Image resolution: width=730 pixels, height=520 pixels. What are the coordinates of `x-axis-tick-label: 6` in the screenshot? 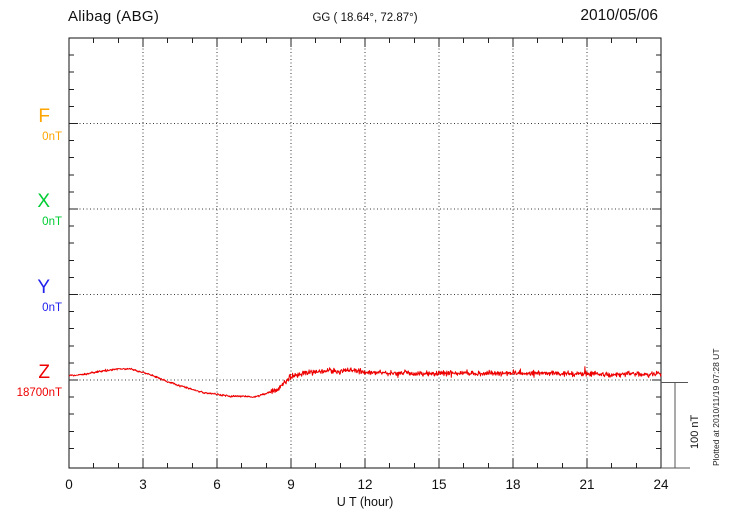 It's located at (217, 484).